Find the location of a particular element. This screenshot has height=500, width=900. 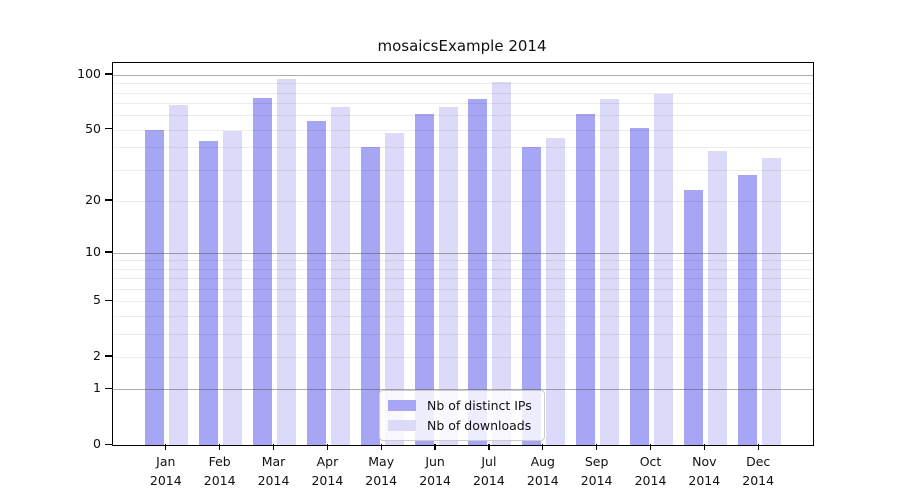

bar-downloads-may is located at coordinates (394, 288).